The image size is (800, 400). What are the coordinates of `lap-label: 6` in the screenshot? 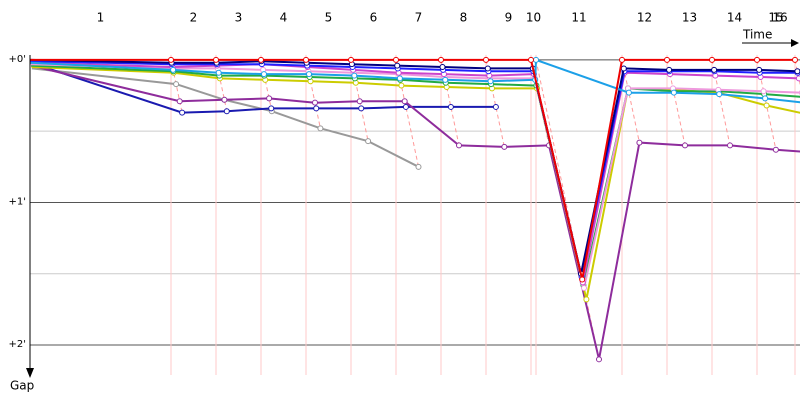 It's located at (374, 18).